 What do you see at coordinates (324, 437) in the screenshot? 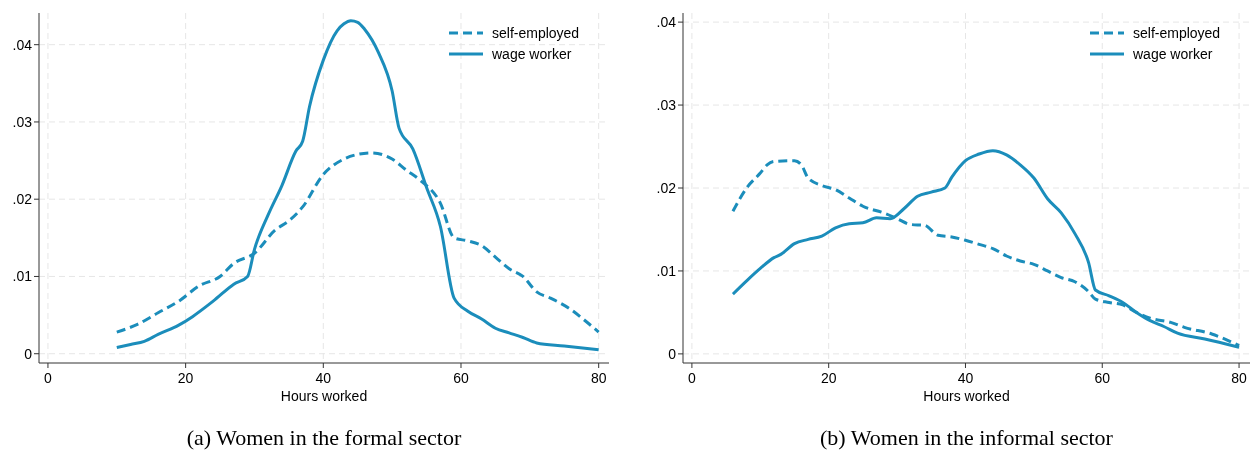
I see `text: (a) Women in the formal sector` at bounding box center [324, 437].